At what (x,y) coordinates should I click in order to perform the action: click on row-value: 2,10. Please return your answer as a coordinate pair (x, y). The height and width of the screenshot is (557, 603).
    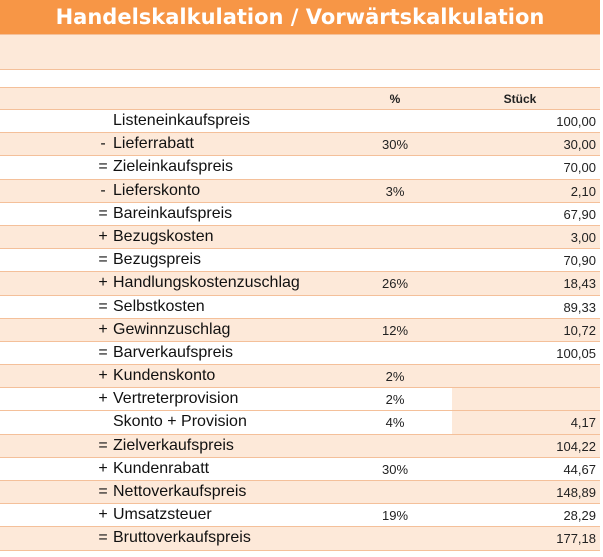
    Looking at the image, I should click on (583, 191).